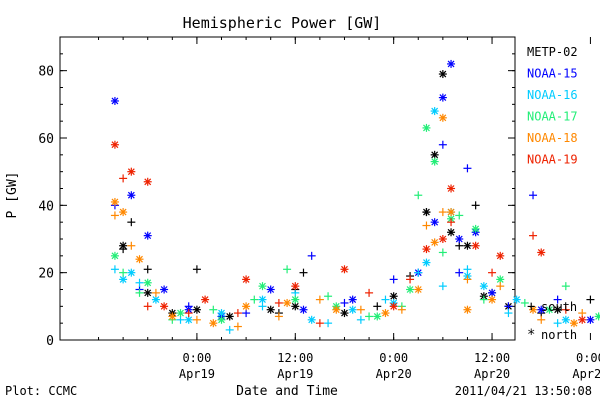  I want to click on y-axis-label: P [GW], so click(12, 195).